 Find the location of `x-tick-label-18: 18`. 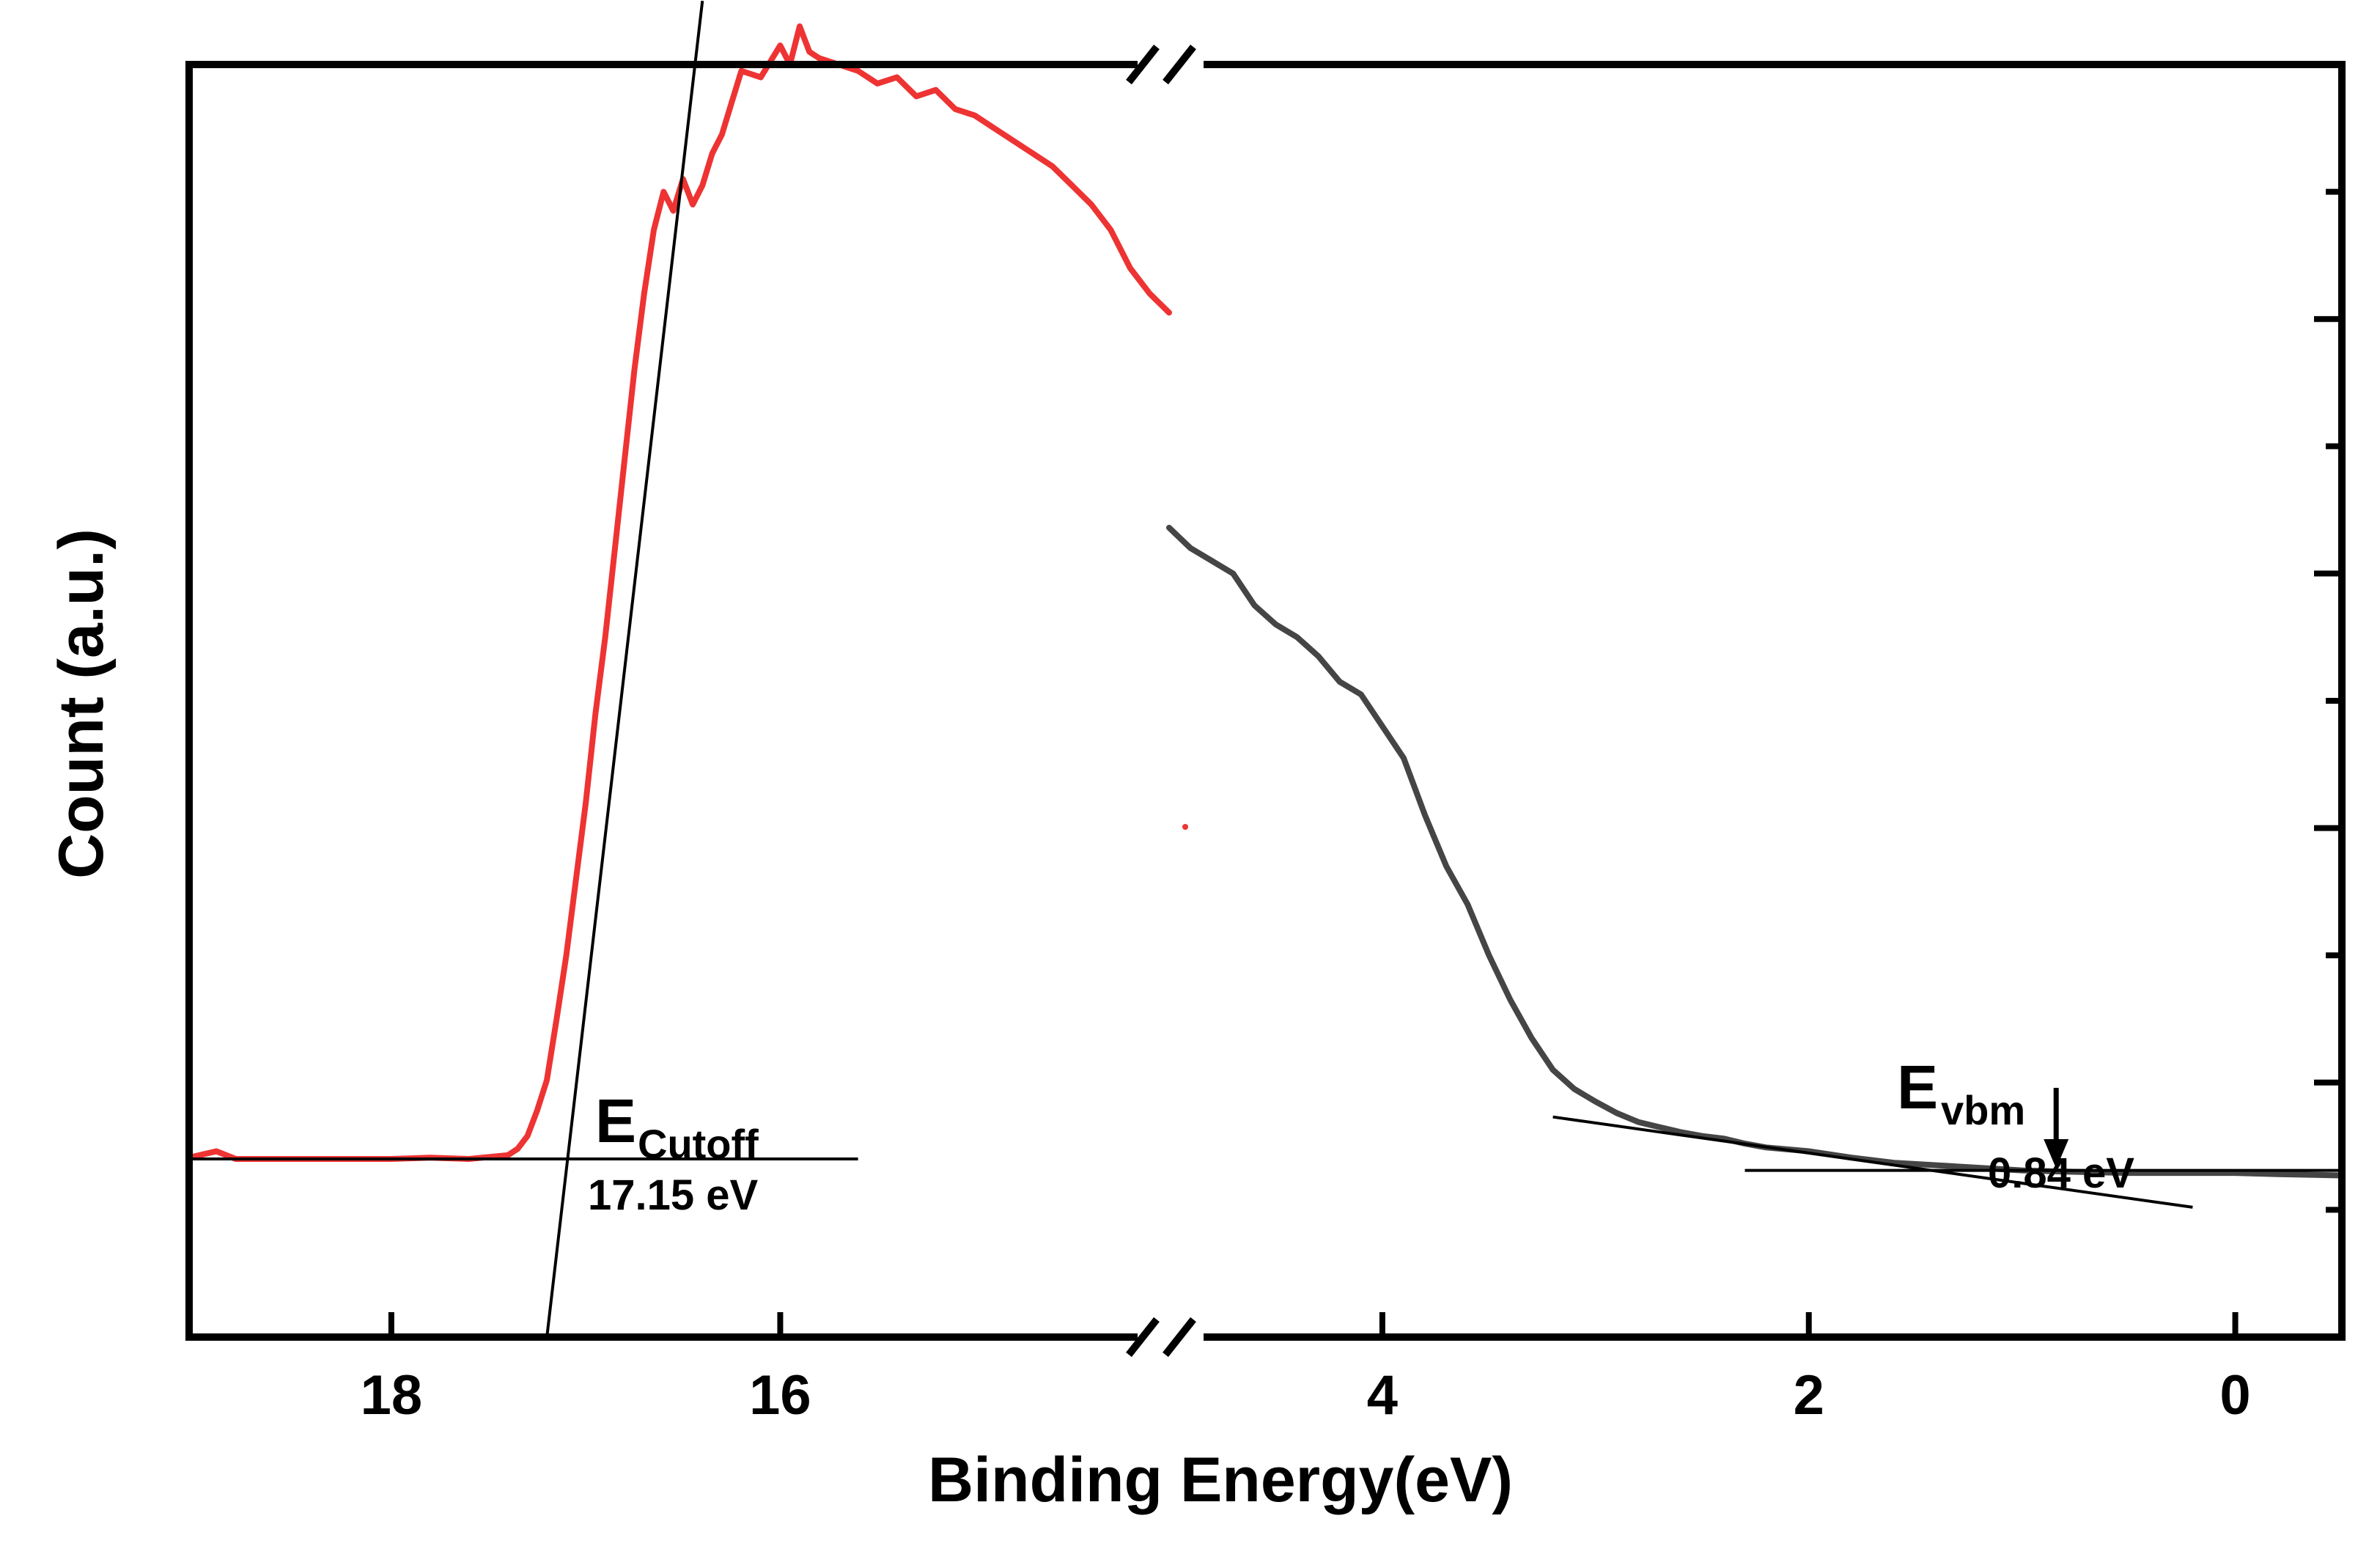

x-tick-label-18: 18 is located at coordinates (392, 1395).